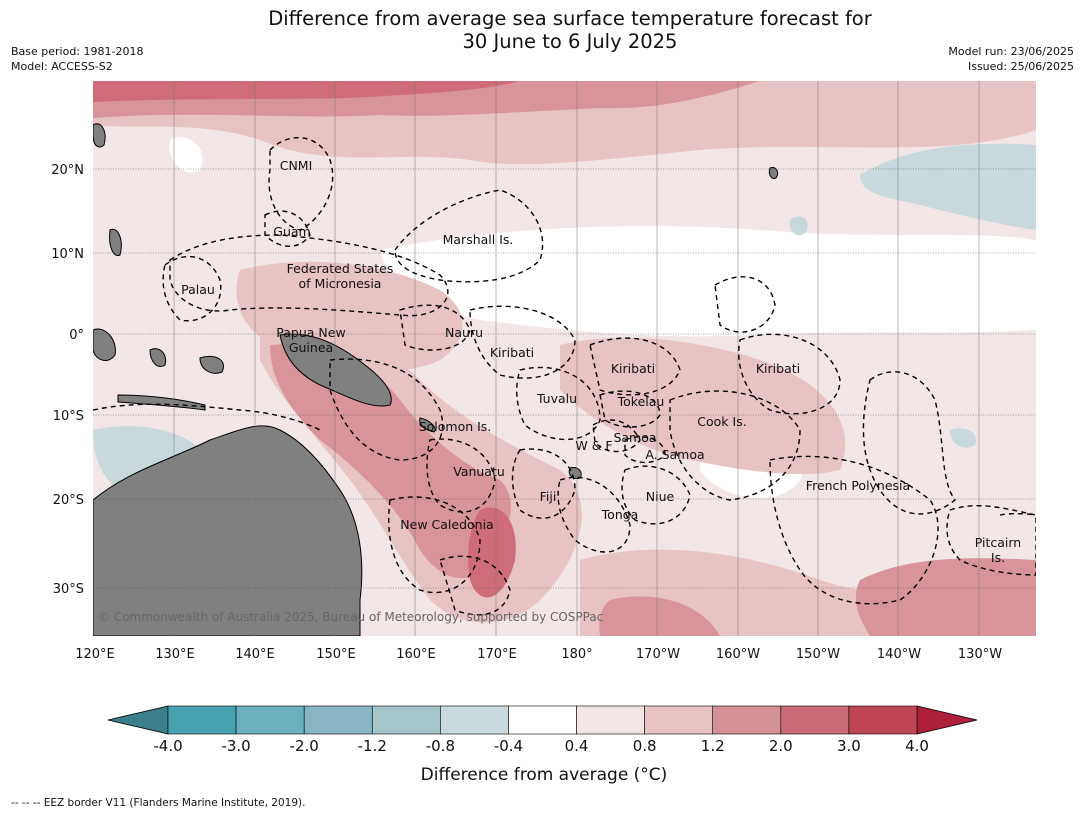 The width and height of the screenshot is (1085, 816). I want to click on label-kiribati-central: Kiribati, so click(633, 368).